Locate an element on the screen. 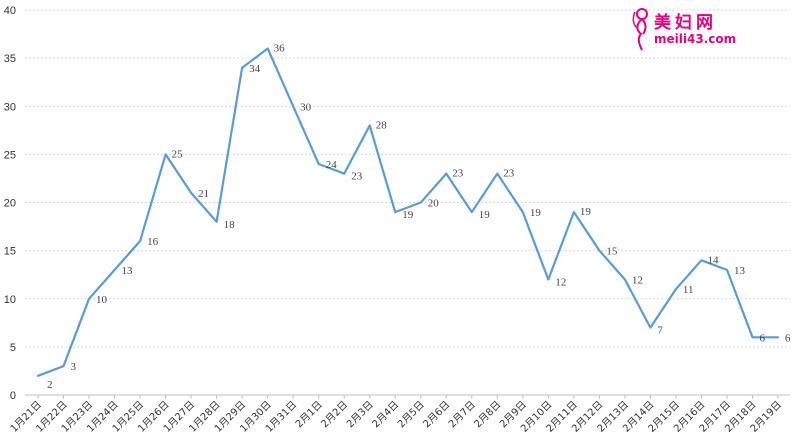 The image size is (800, 445). data-label: 7 is located at coordinates (660, 331).